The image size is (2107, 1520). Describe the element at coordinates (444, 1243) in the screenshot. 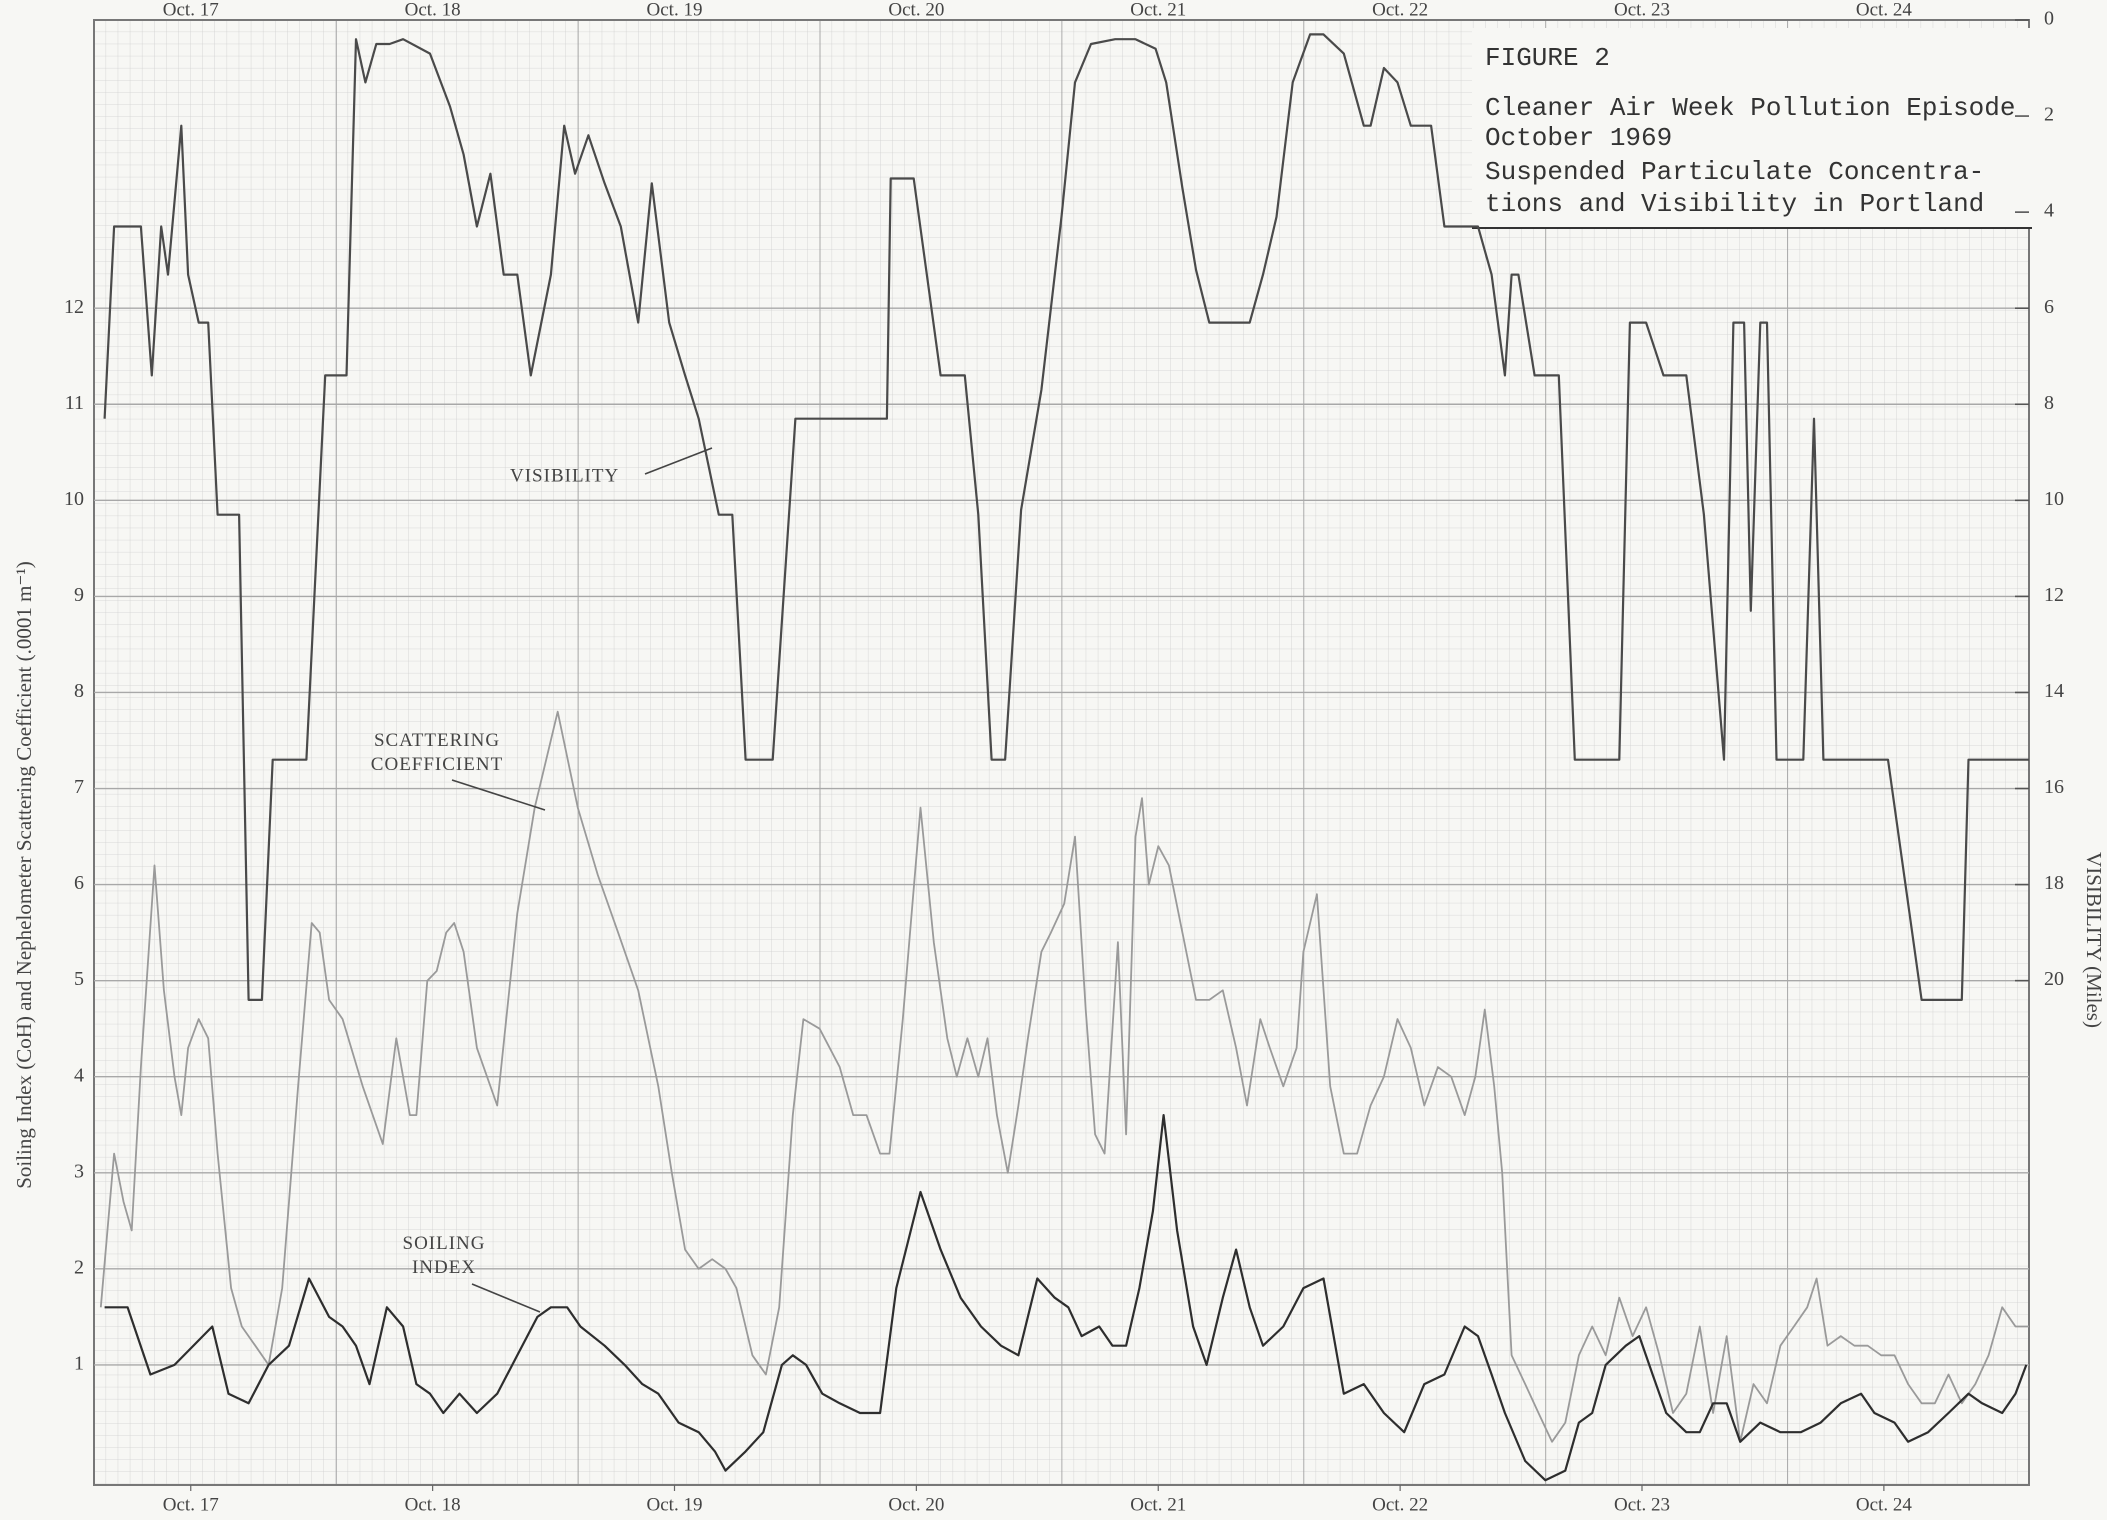

I see `series-label-line: SOILING` at that location.